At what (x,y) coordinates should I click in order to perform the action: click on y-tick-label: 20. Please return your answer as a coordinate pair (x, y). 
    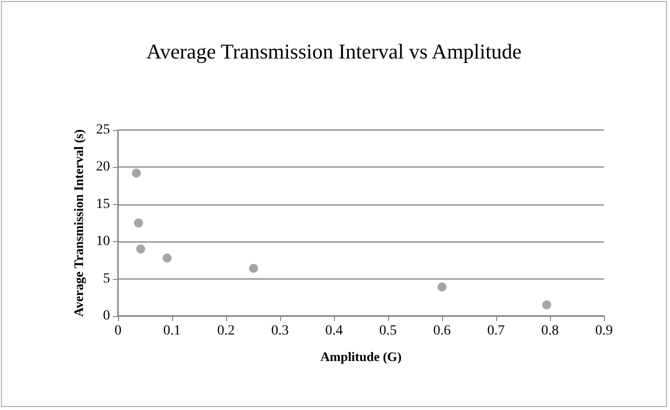
    Looking at the image, I should click on (103, 167).